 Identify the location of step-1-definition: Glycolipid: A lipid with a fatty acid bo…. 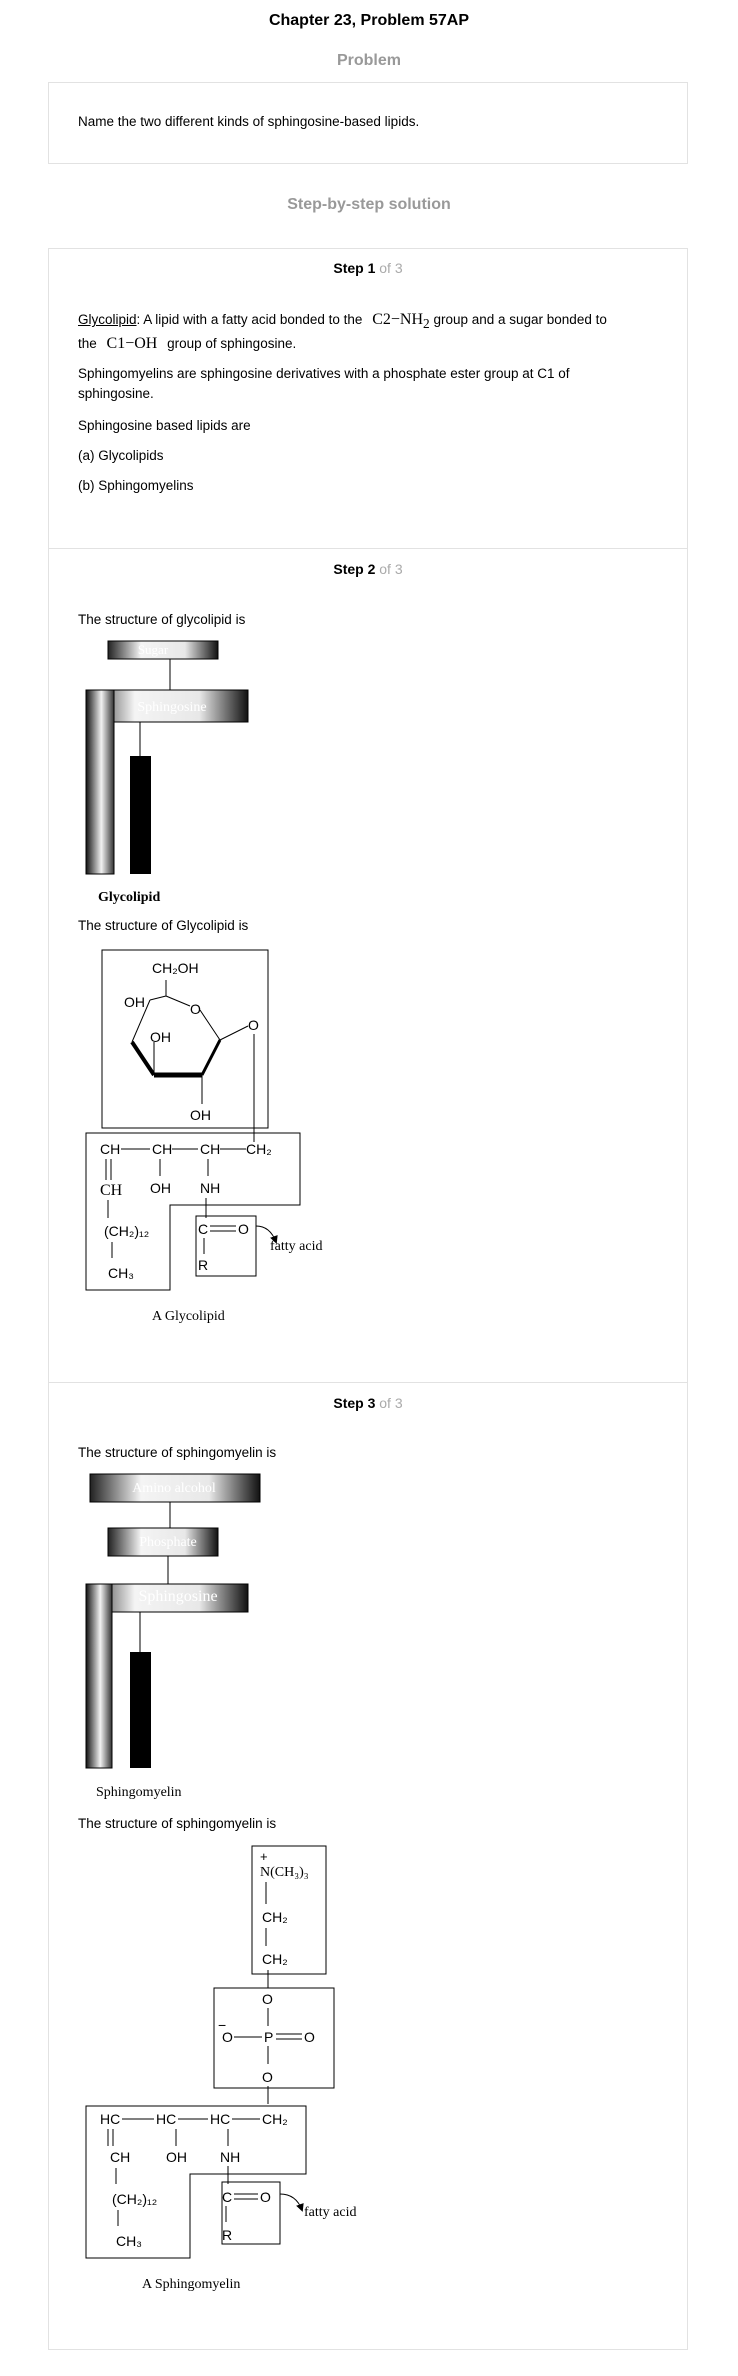
(378, 322).